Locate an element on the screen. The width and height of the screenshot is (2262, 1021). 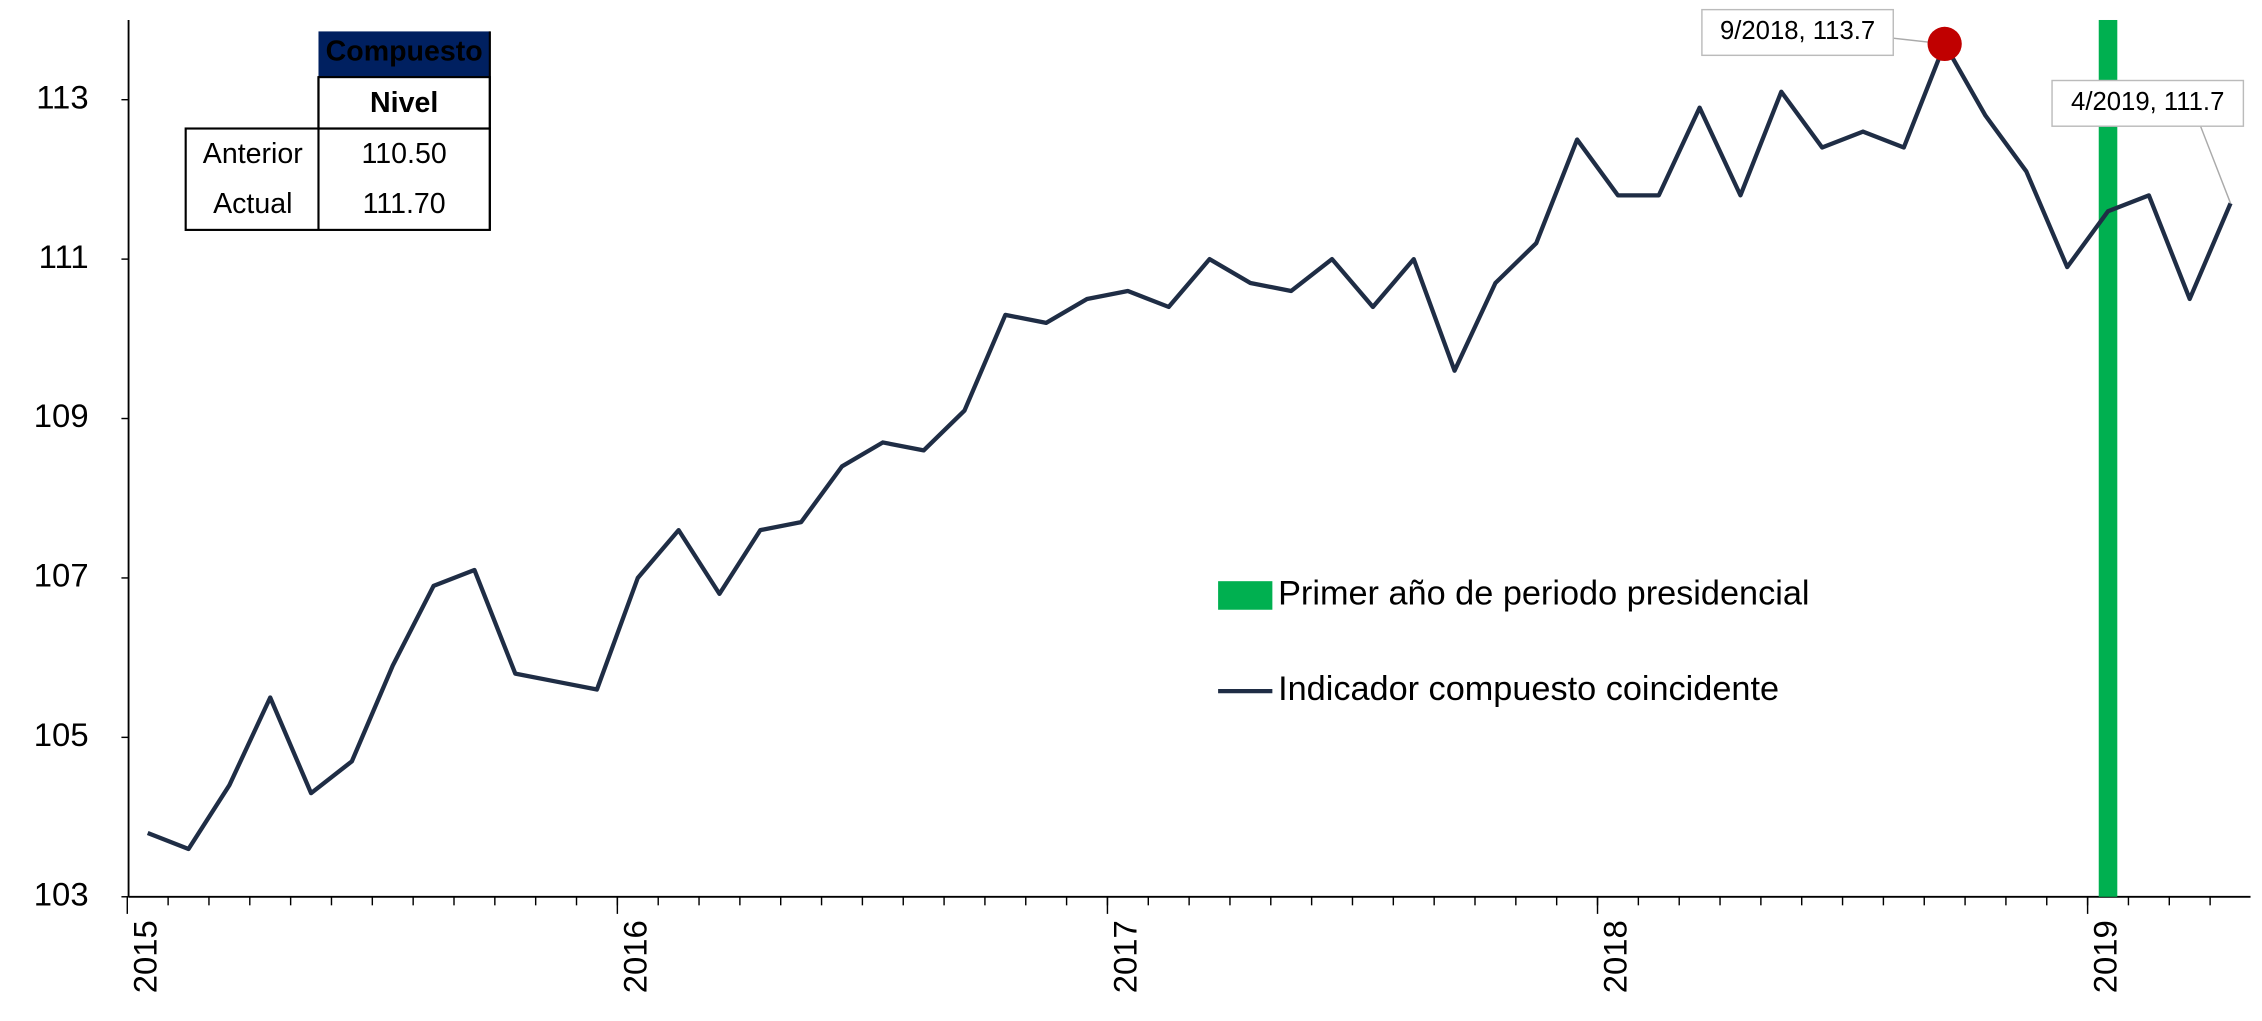
x-tick-label: 2015 is located at coordinates (144, 956).